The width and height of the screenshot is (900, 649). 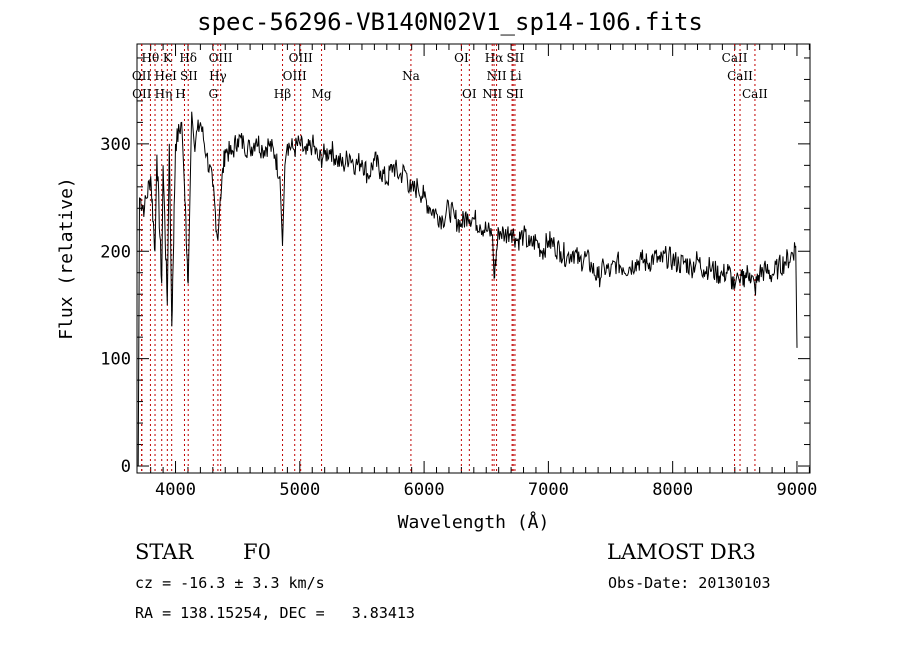 What do you see at coordinates (188, 58) in the screenshot?
I see `spectral-line-label: Hδ` at bounding box center [188, 58].